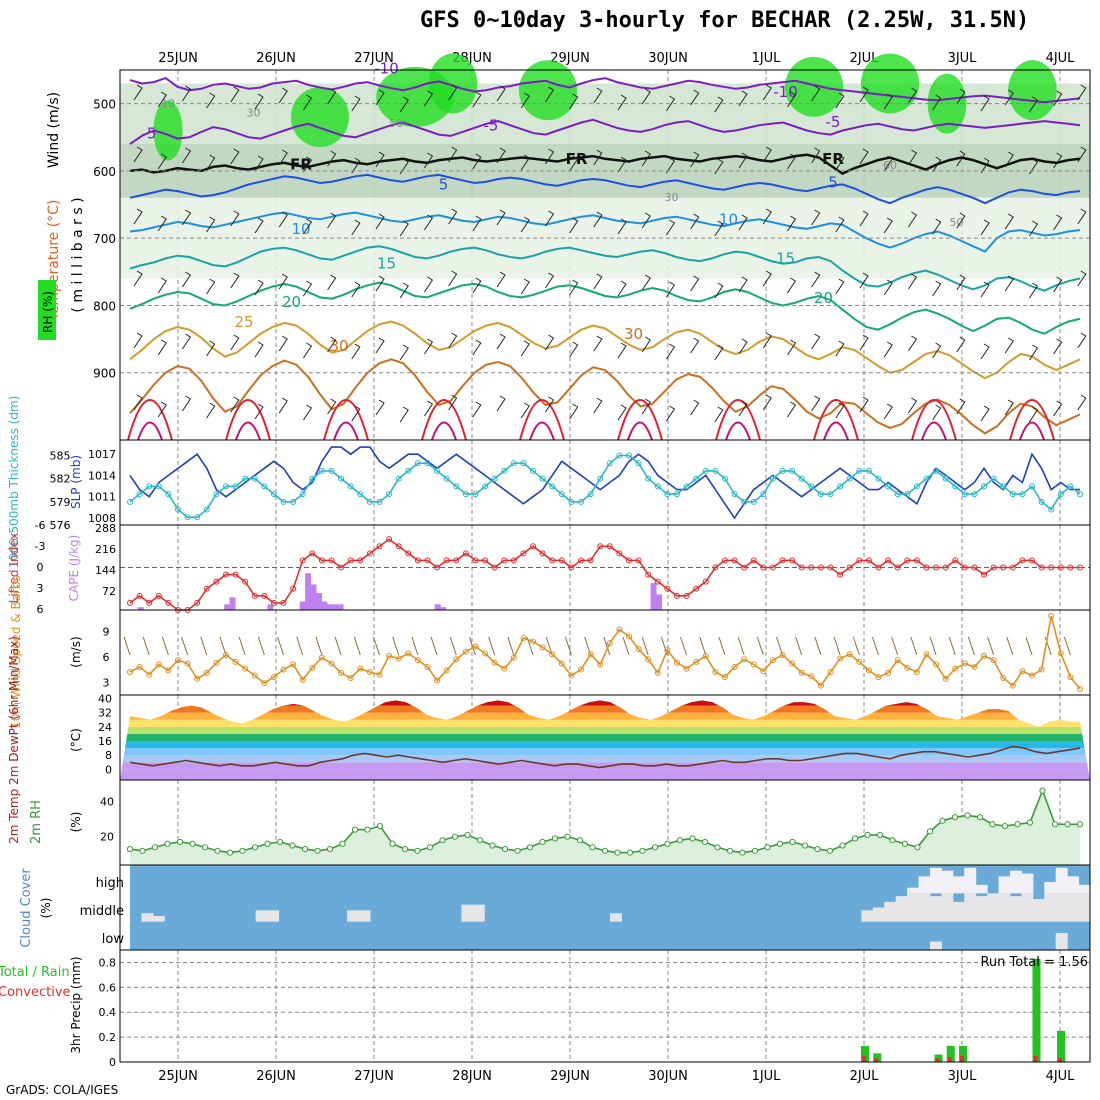  Describe the element at coordinates (76, 822) in the screenshot. I see `rh2m-unit-label: (%)` at that location.